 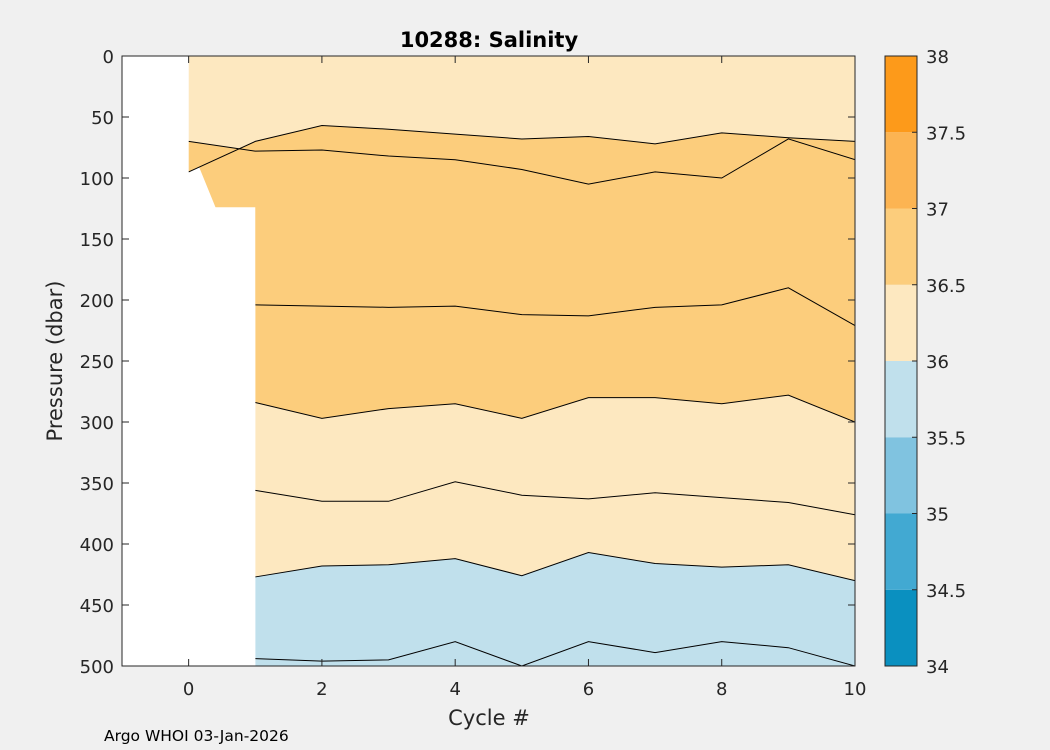 I want to click on x-tick-label: 8, so click(x=721, y=689).